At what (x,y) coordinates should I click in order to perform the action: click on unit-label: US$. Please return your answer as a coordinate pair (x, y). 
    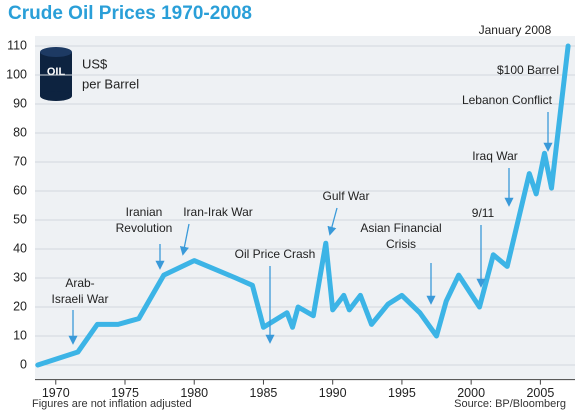
    Looking at the image, I should click on (95, 63).